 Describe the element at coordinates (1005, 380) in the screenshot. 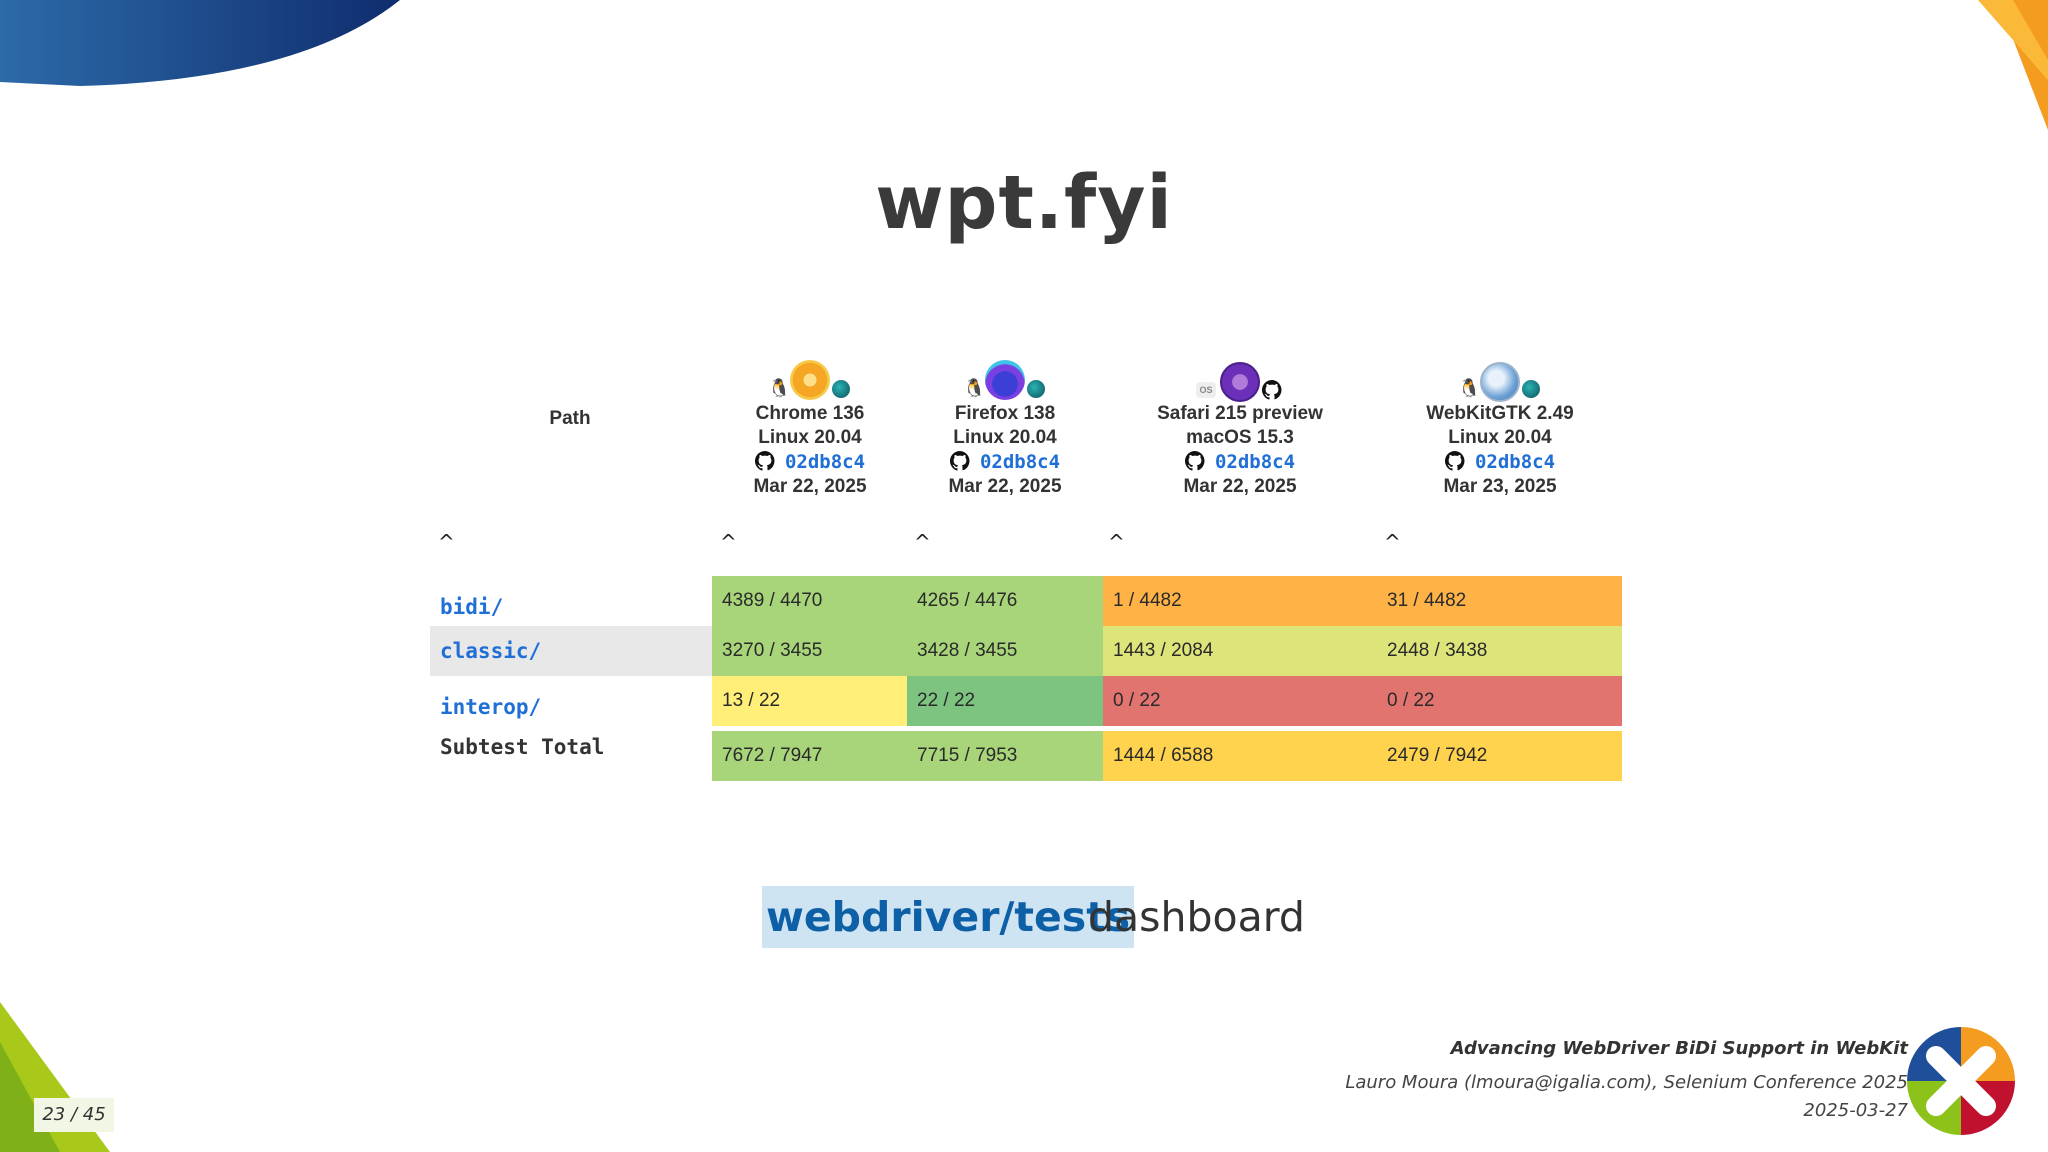

I see `firefox-icon` at that location.